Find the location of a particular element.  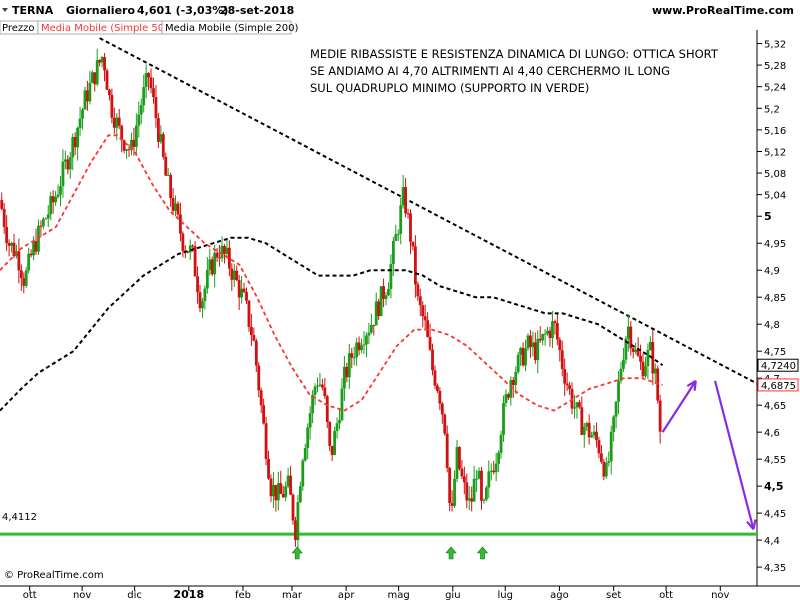

x-tick-label: set is located at coordinates (613, 595).